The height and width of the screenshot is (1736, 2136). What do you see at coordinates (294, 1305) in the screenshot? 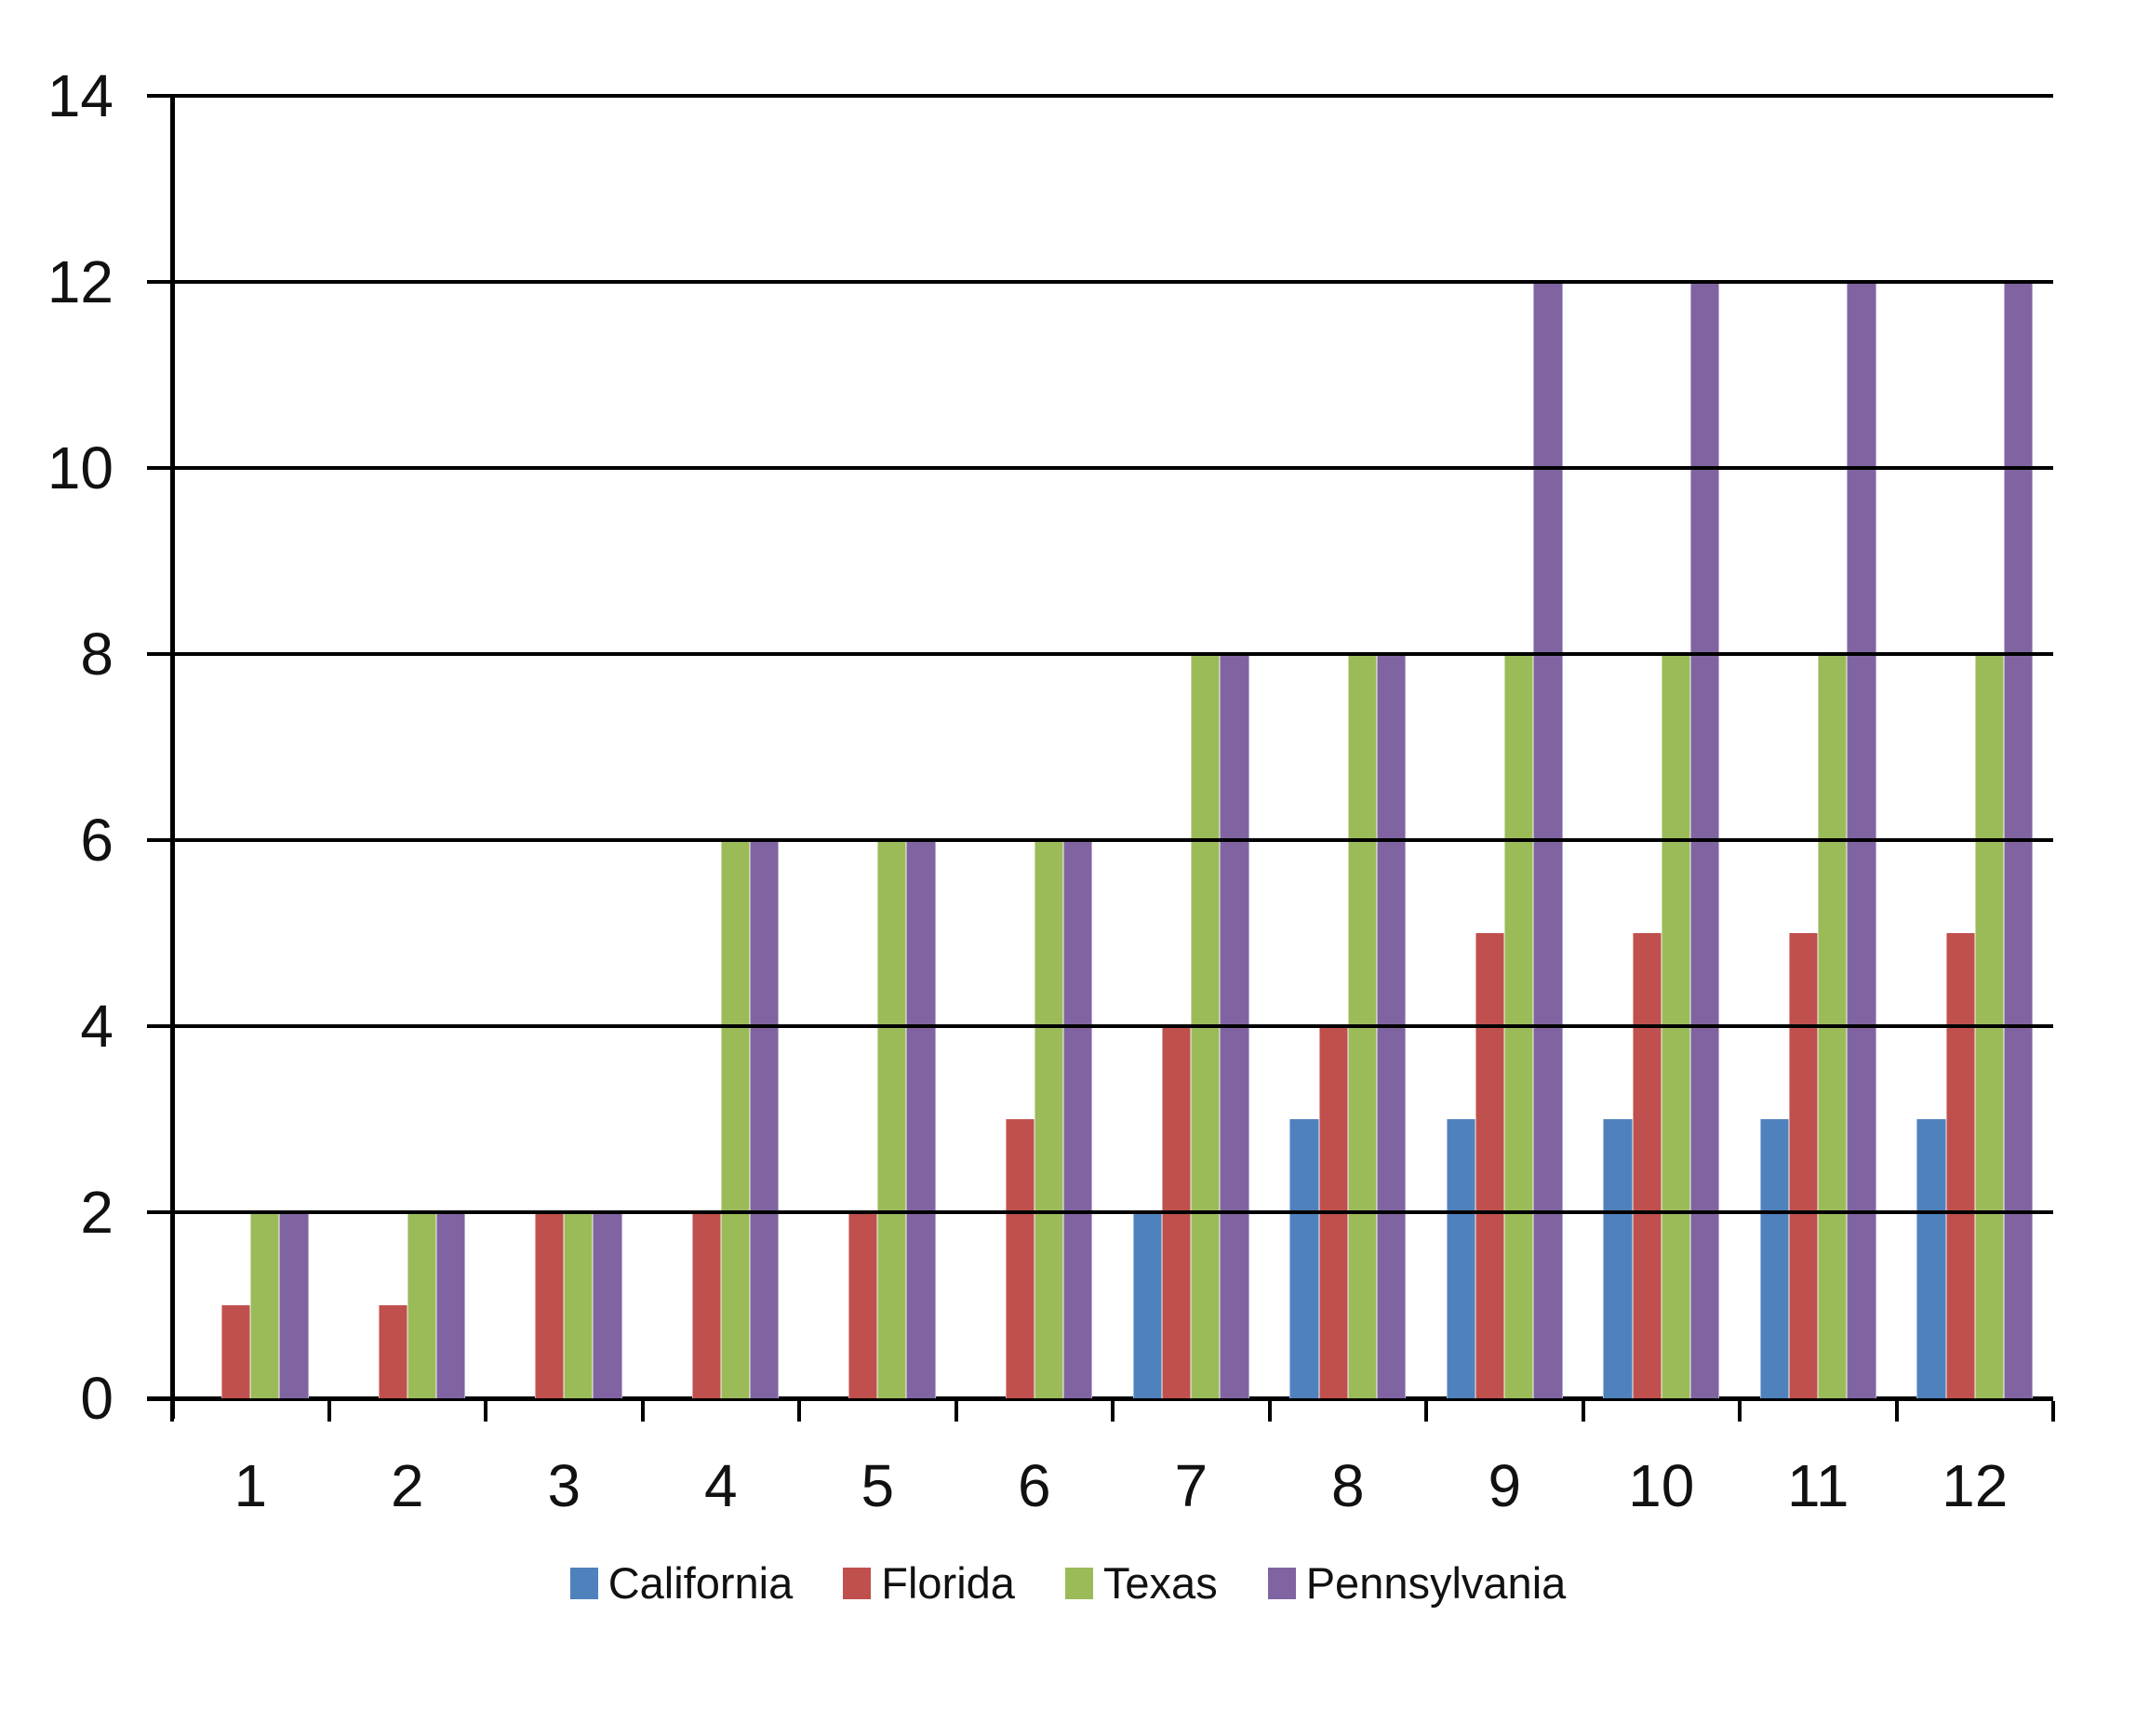
I see `bar-pennsylvania-cat1` at bounding box center [294, 1305].